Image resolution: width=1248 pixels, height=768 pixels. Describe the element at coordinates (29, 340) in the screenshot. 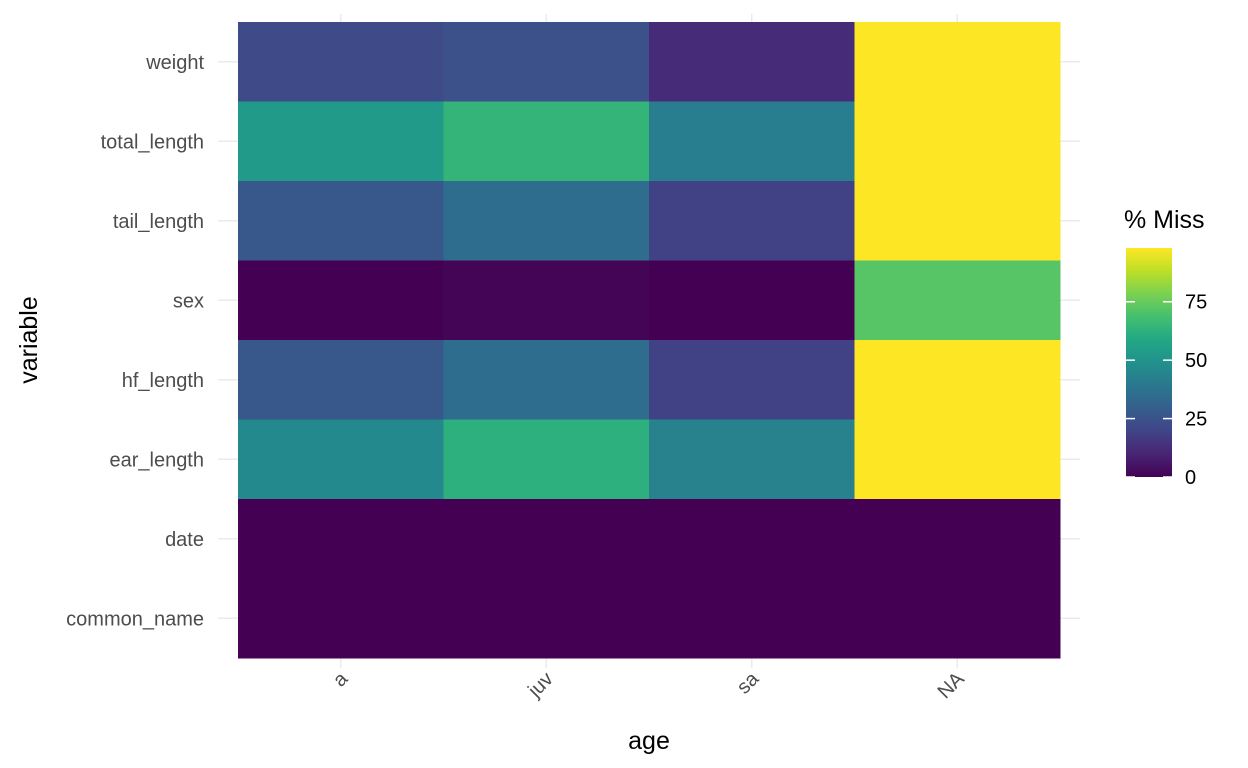

I see `y-axis-title: variable` at that location.